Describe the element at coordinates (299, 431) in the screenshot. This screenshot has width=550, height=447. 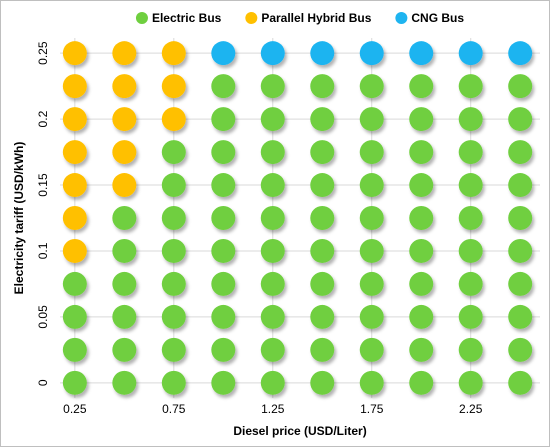
I see `x-axis-title: Diesel price (USD/Liter)` at that location.